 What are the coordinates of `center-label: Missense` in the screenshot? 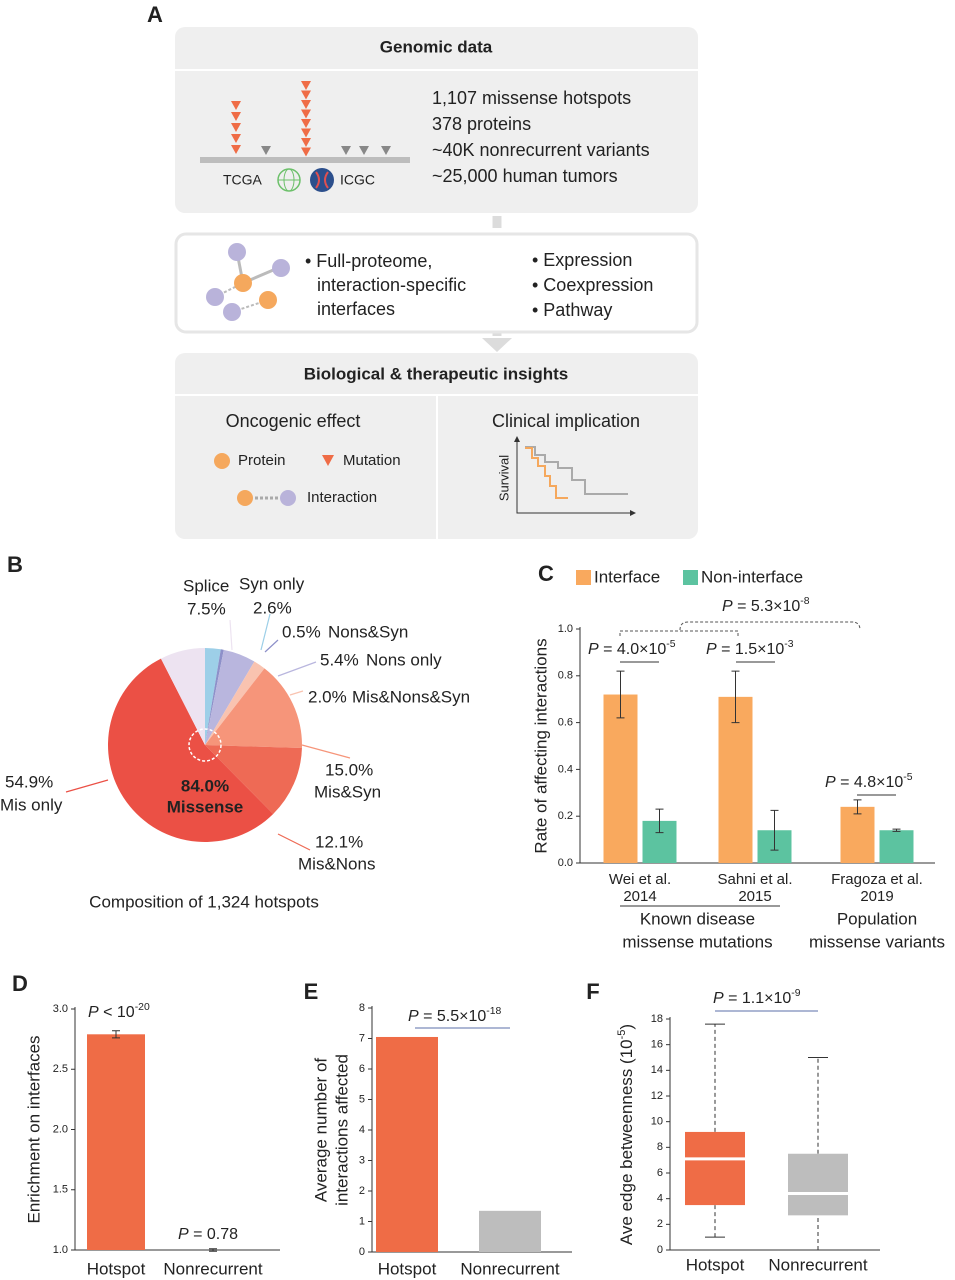 It's located at (205, 806).